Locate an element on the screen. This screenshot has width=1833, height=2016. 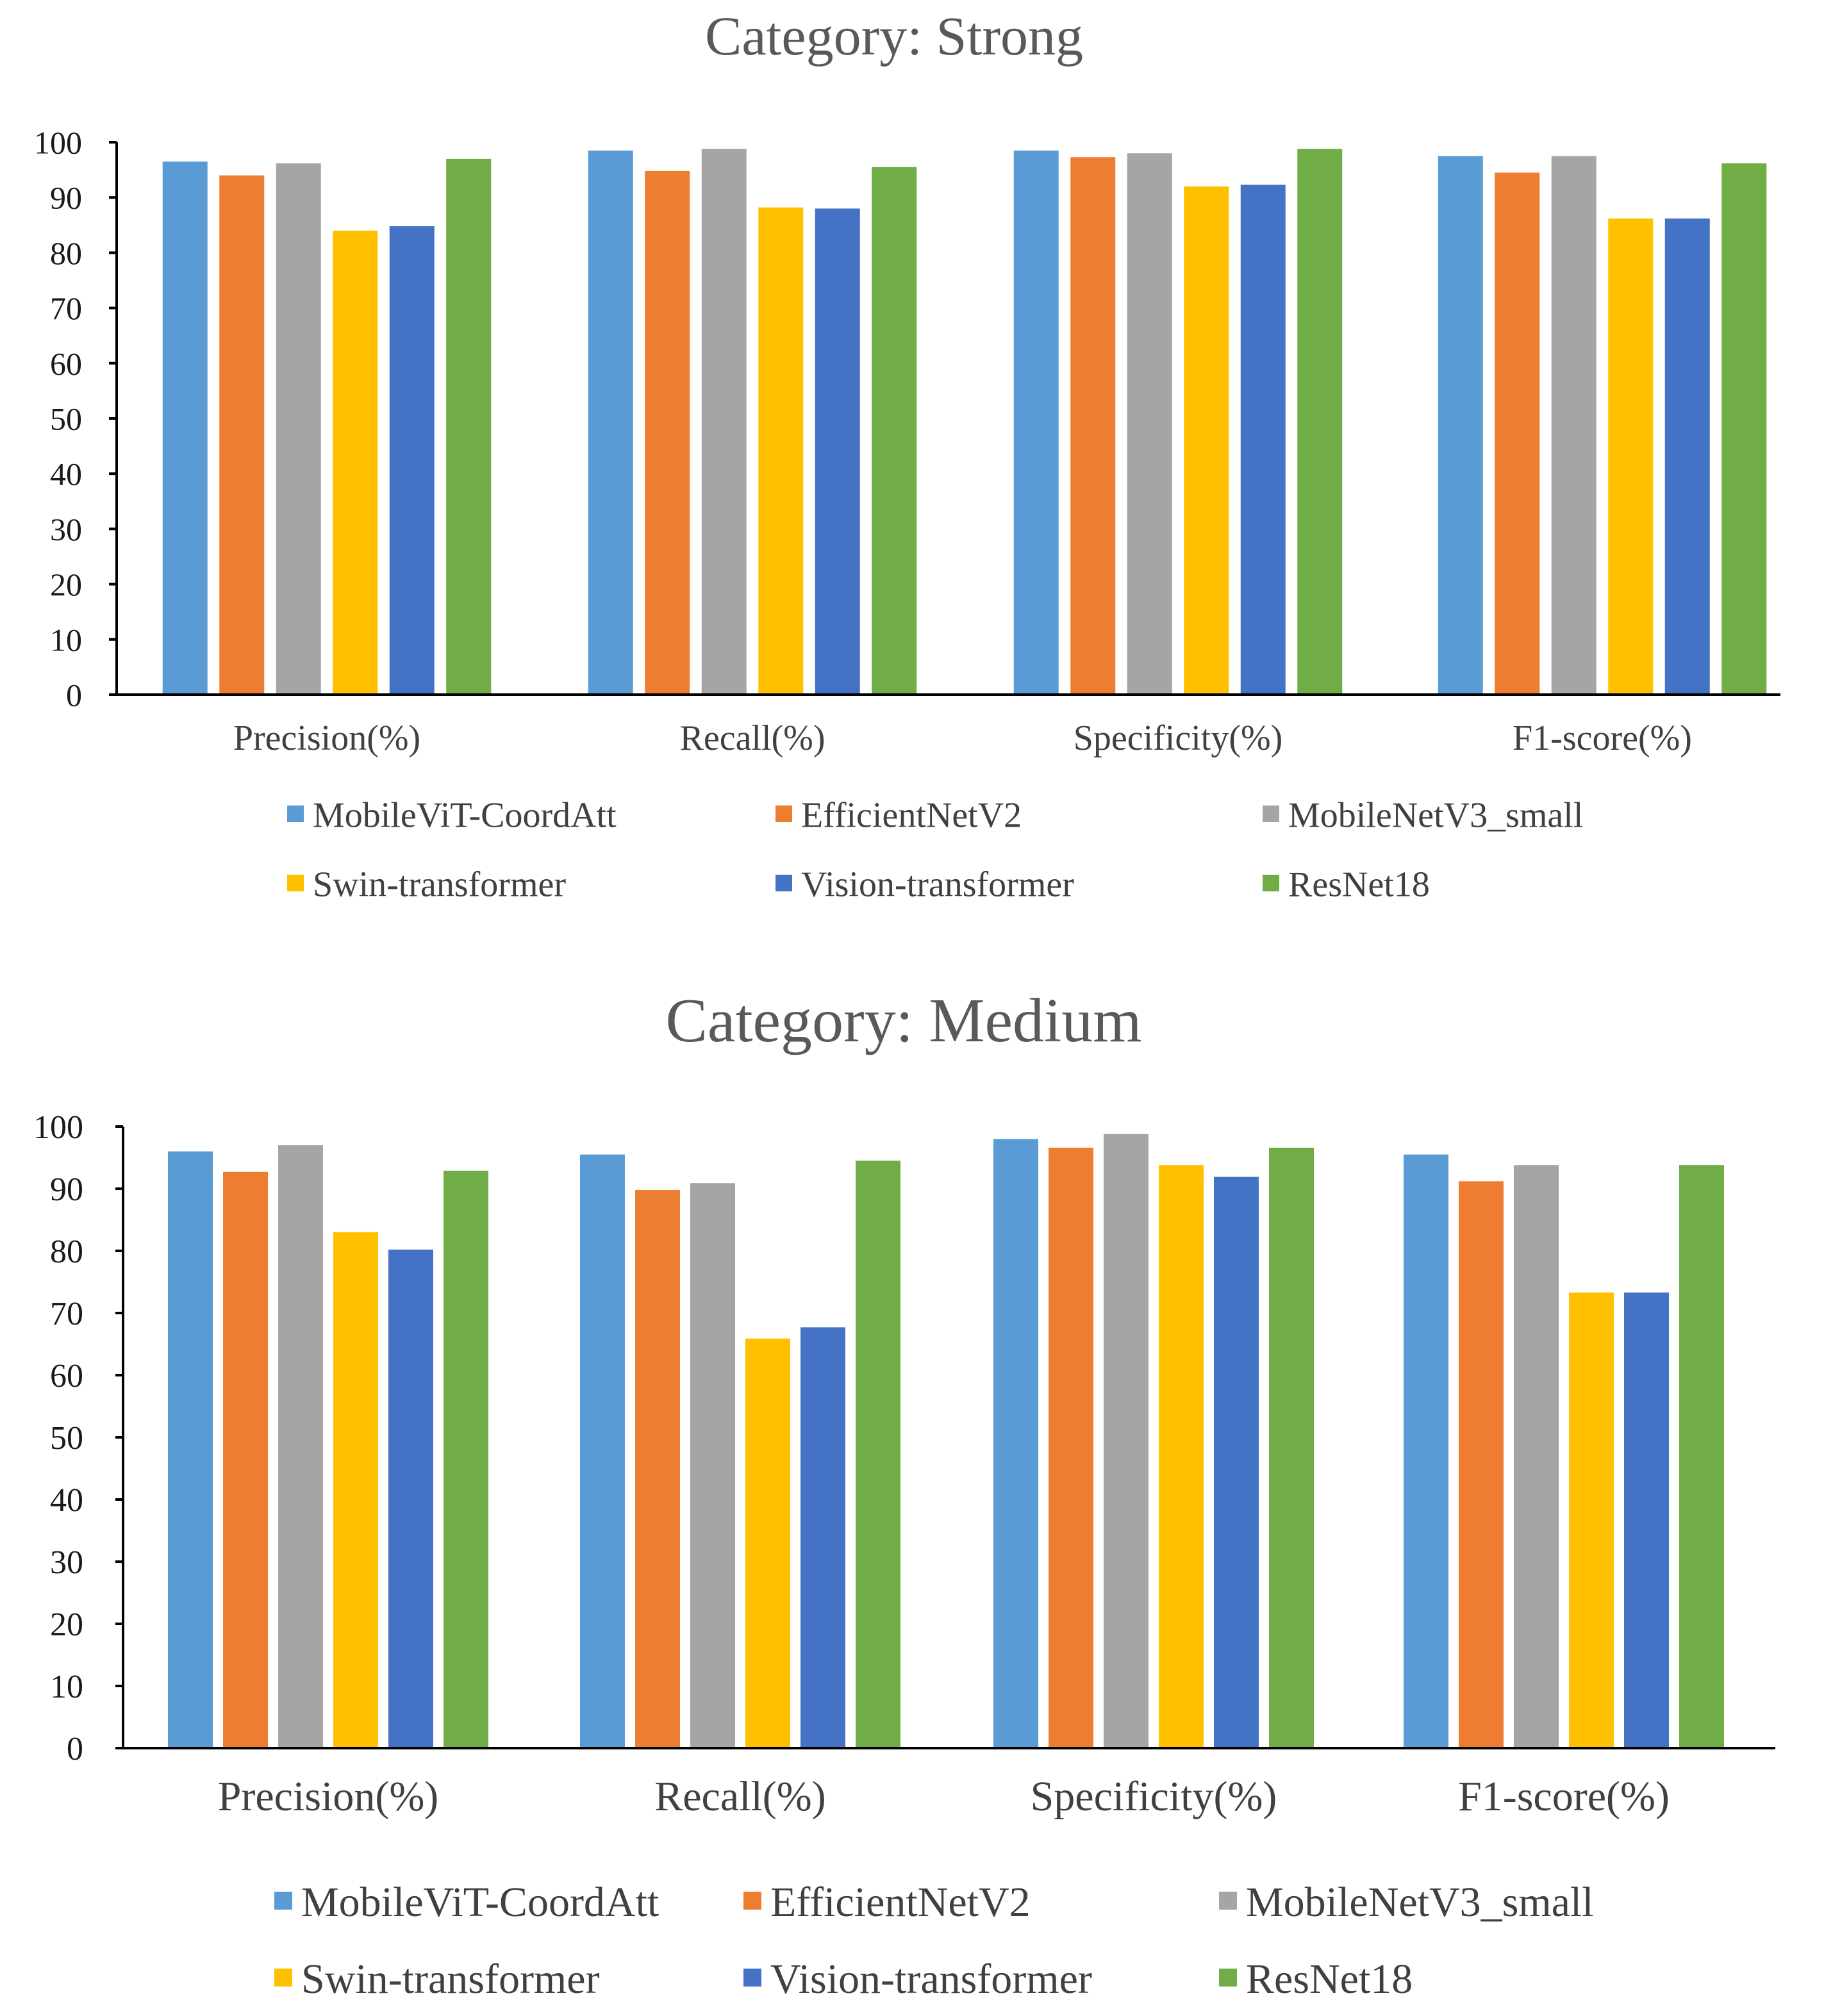
strong-bar-resnet18-precision is located at coordinates (469, 426).